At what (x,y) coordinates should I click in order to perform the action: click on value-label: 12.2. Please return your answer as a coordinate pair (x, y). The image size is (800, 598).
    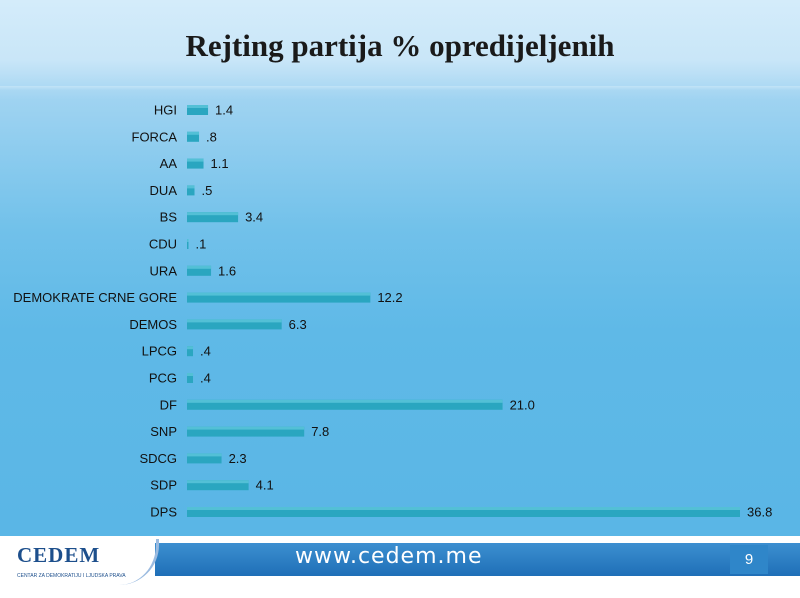
    Looking at the image, I should click on (389, 297).